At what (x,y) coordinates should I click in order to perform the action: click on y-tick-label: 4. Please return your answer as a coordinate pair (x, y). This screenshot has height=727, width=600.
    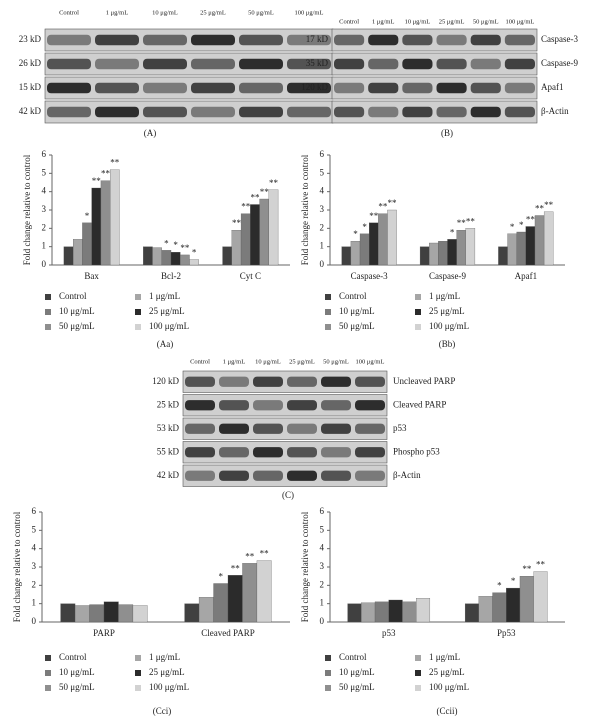
    Looking at the image, I should click on (44, 191).